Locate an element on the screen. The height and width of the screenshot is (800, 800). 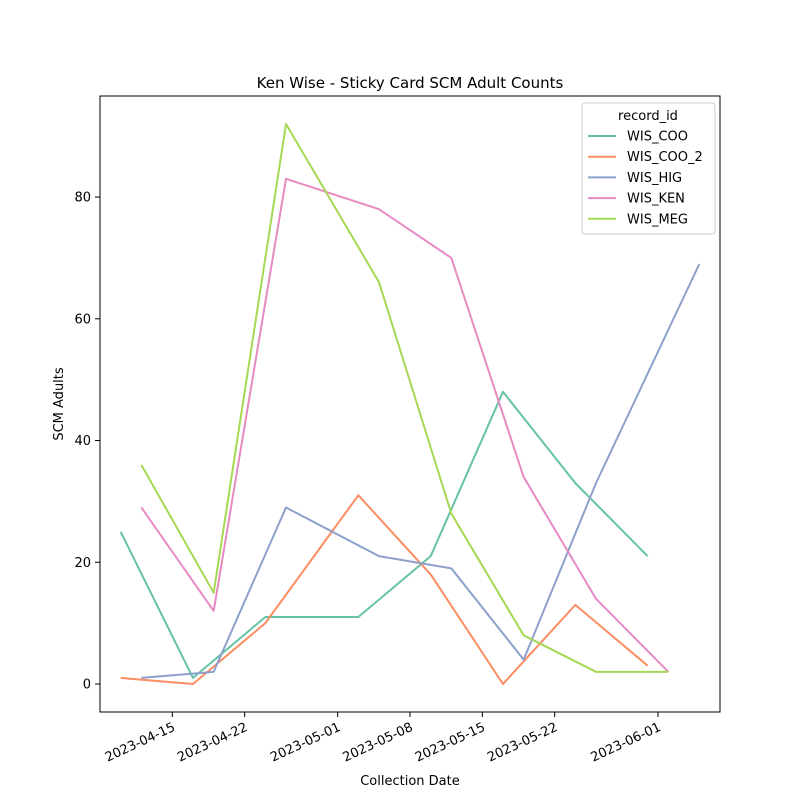
x-tick-label: 2023-05-22 is located at coordinates (522, 743).